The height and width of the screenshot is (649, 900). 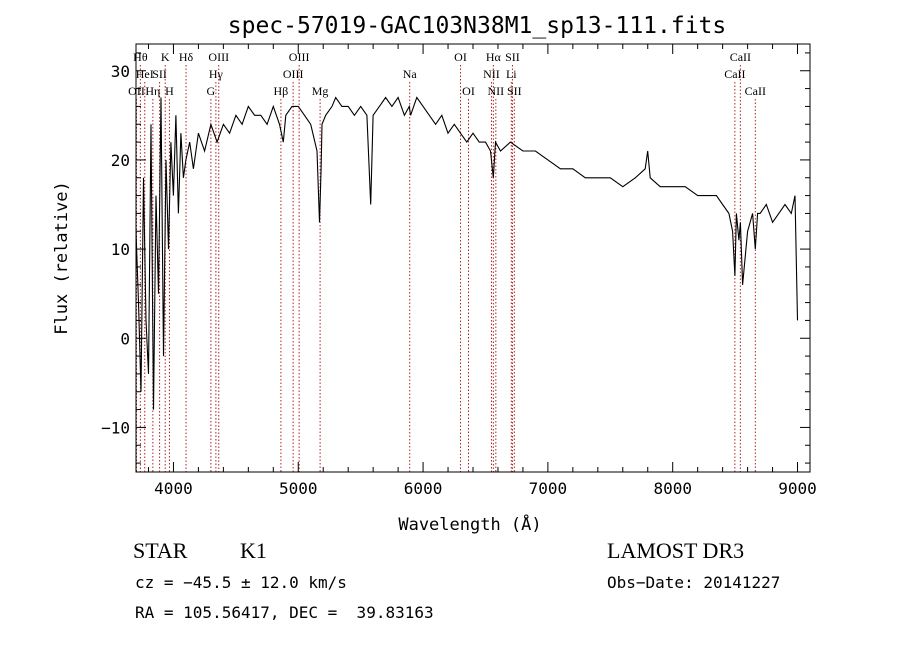 What do you see at coordinates (152, 91) in the screenshot?
I see `line-label: Hη` at bounding box center [152, 91].